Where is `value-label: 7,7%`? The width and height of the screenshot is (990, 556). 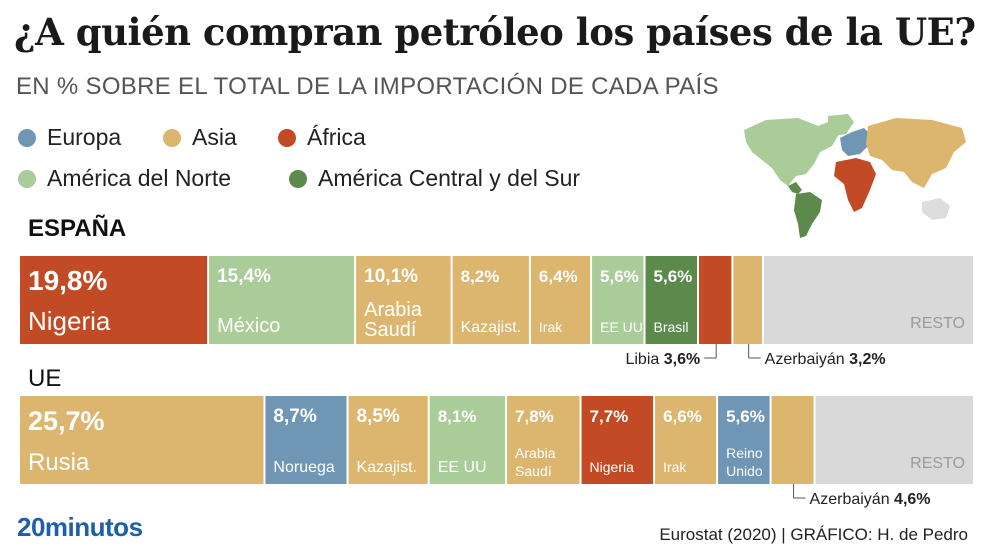 value-label: 7,7% is located at coordinates (609, 416).